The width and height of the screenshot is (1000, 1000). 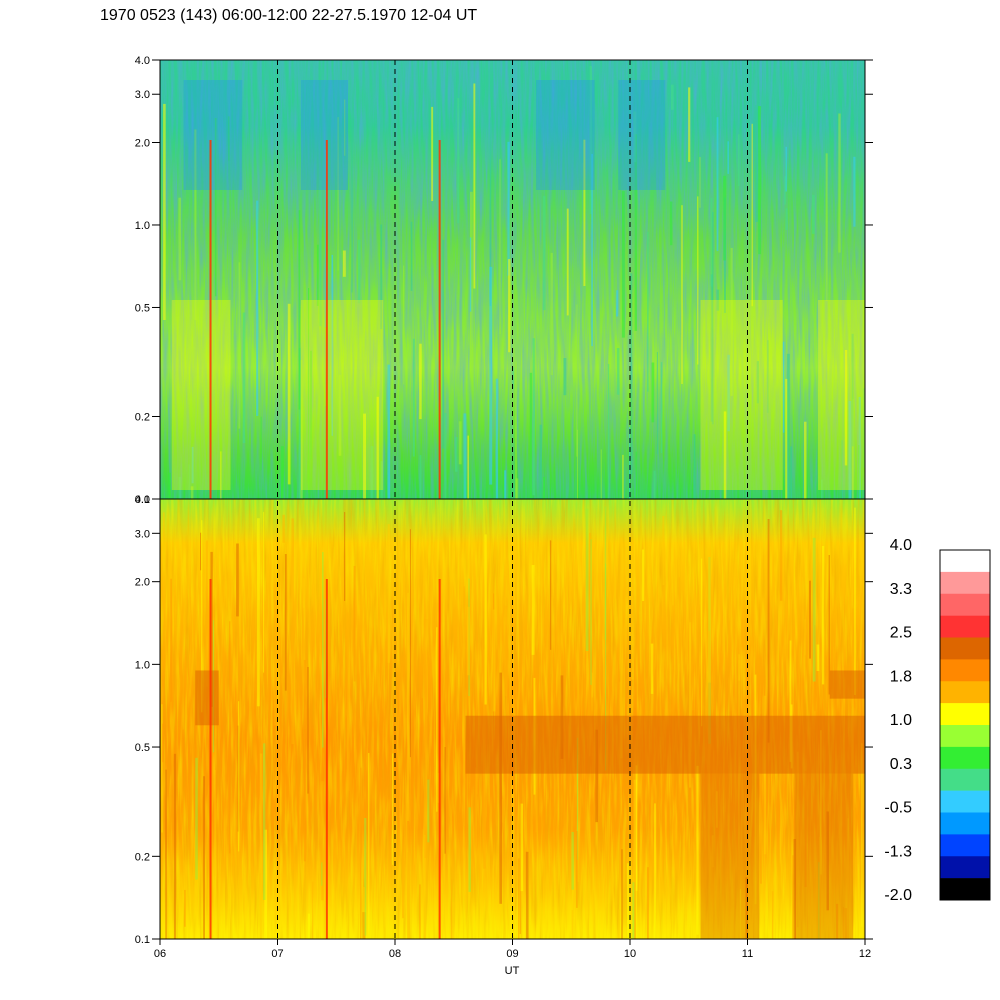 What do you see at coordinates (142, 500) in the screenshot?
I see `y-tick-label: 0.1` at bounding box center [142, 500].